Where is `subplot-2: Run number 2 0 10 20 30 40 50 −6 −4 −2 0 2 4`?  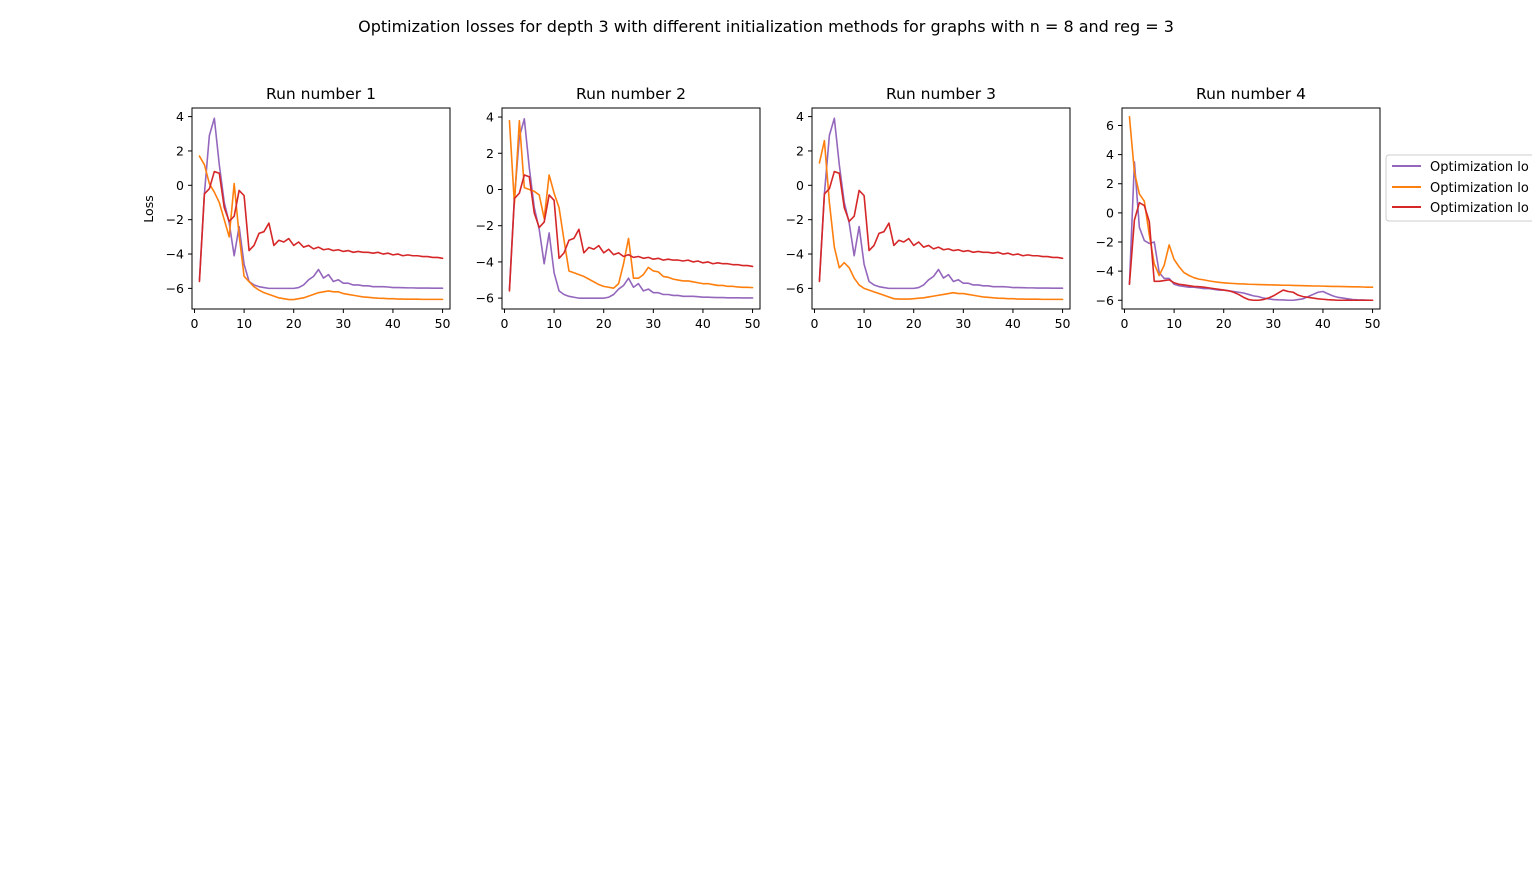 subplot-2: Run number 2 0 10 20 30 40 50 −6 −4 −2 0 2 4 is located at coordinates (618, 208).